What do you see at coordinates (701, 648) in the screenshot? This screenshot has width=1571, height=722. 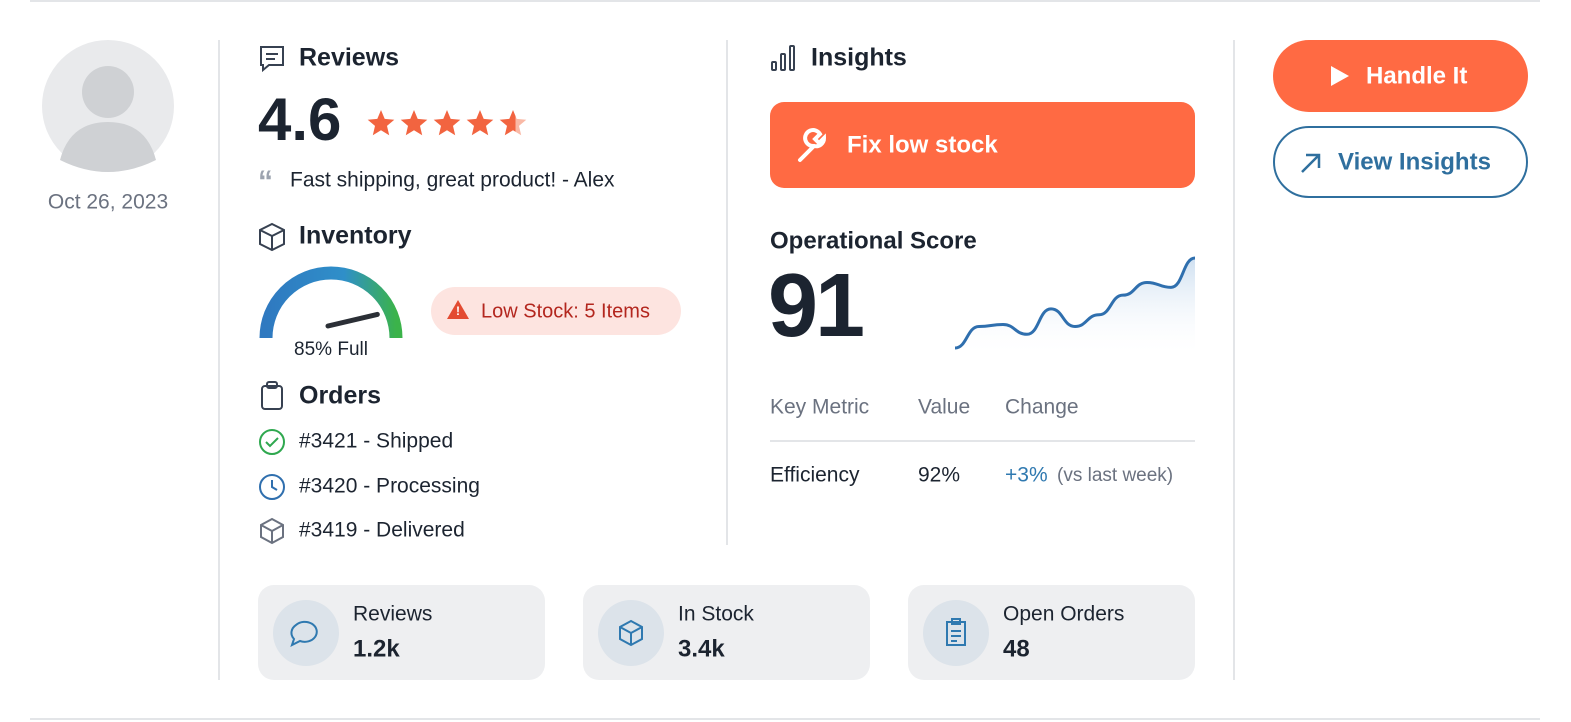 I see `stat-value: 3.4k` at bounding box center [701, 648].